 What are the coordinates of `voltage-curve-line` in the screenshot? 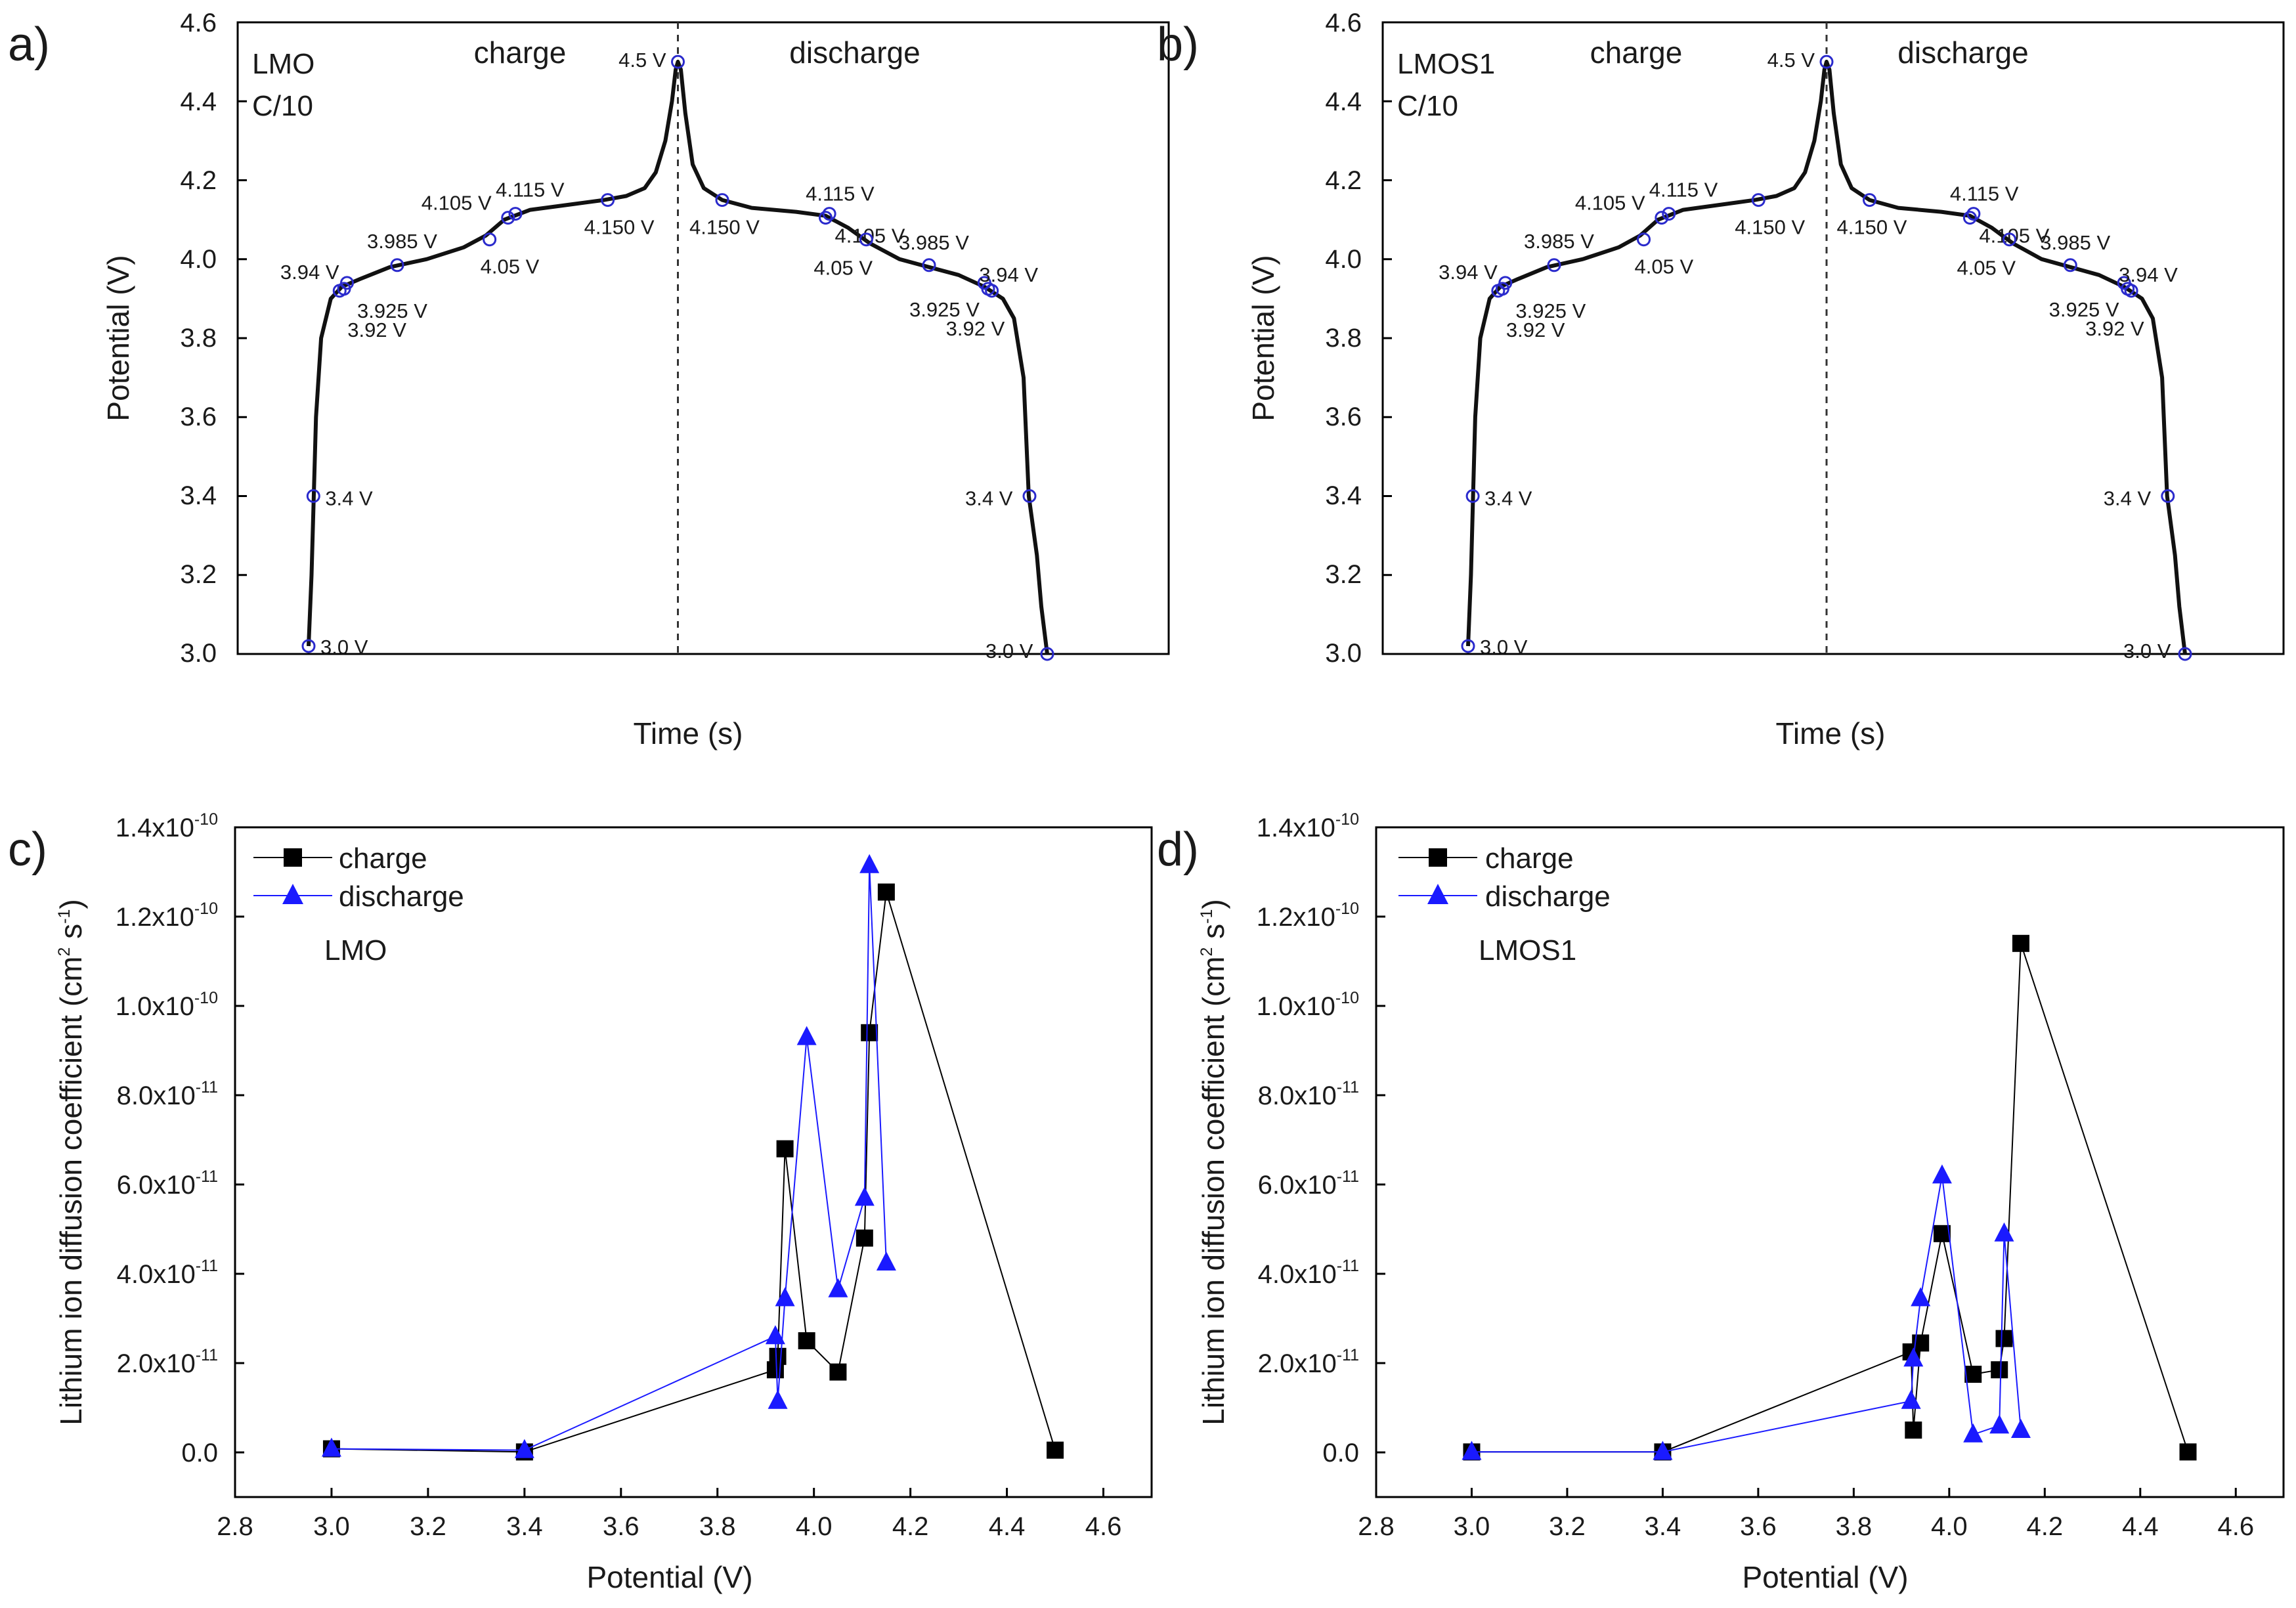 It's located at (678, 357).